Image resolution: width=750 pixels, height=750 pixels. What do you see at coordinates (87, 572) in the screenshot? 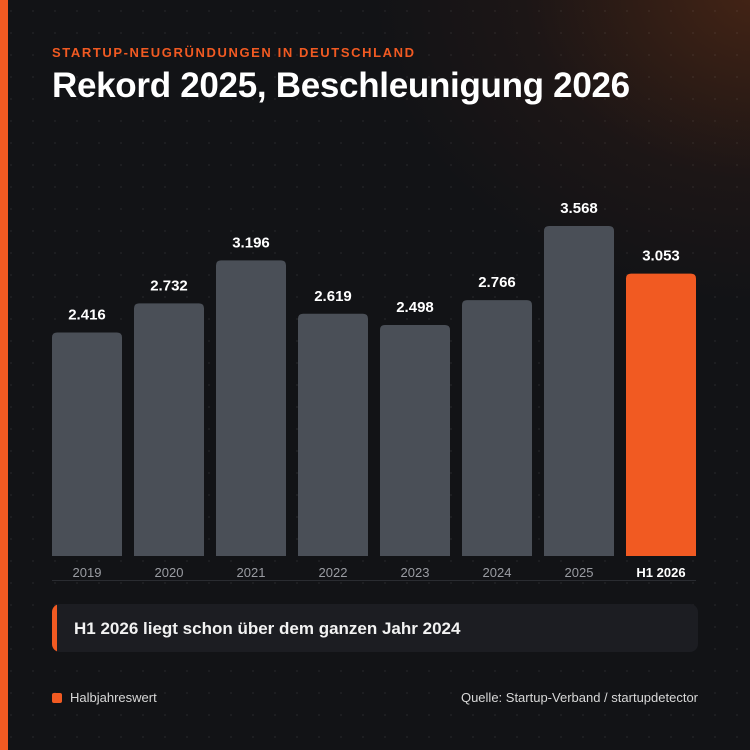
I see `x-tick-label: 2019` at bounding box center [87, 572].